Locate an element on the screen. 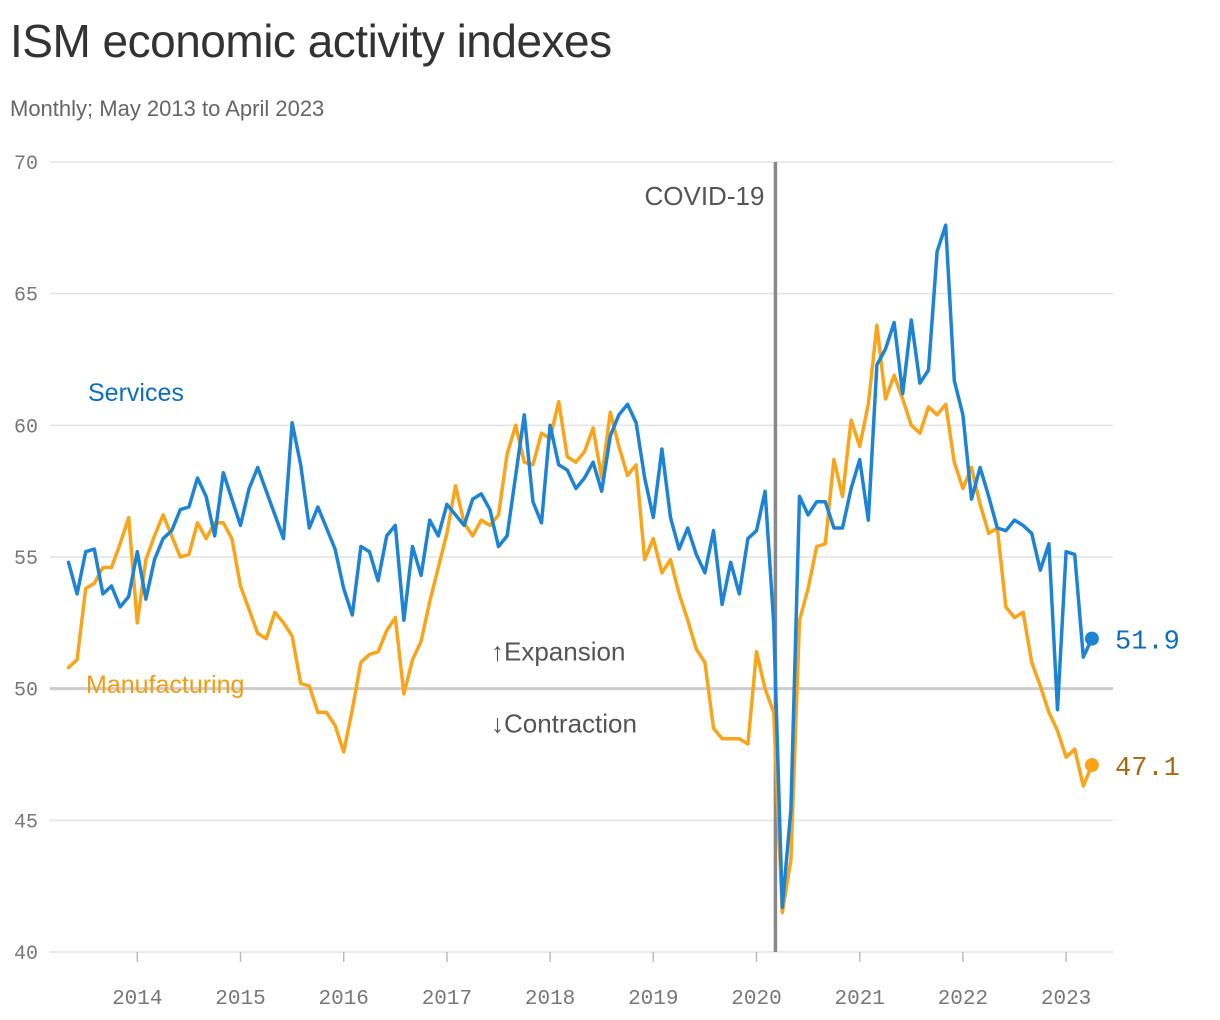  services-end-dot is located at coordinates (1091, 638).